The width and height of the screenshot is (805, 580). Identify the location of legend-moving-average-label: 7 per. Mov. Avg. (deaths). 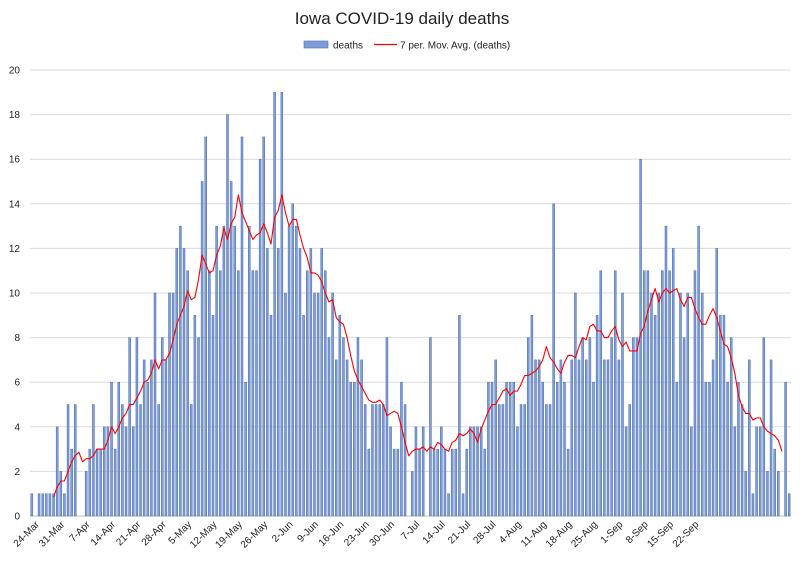
(455, 46).